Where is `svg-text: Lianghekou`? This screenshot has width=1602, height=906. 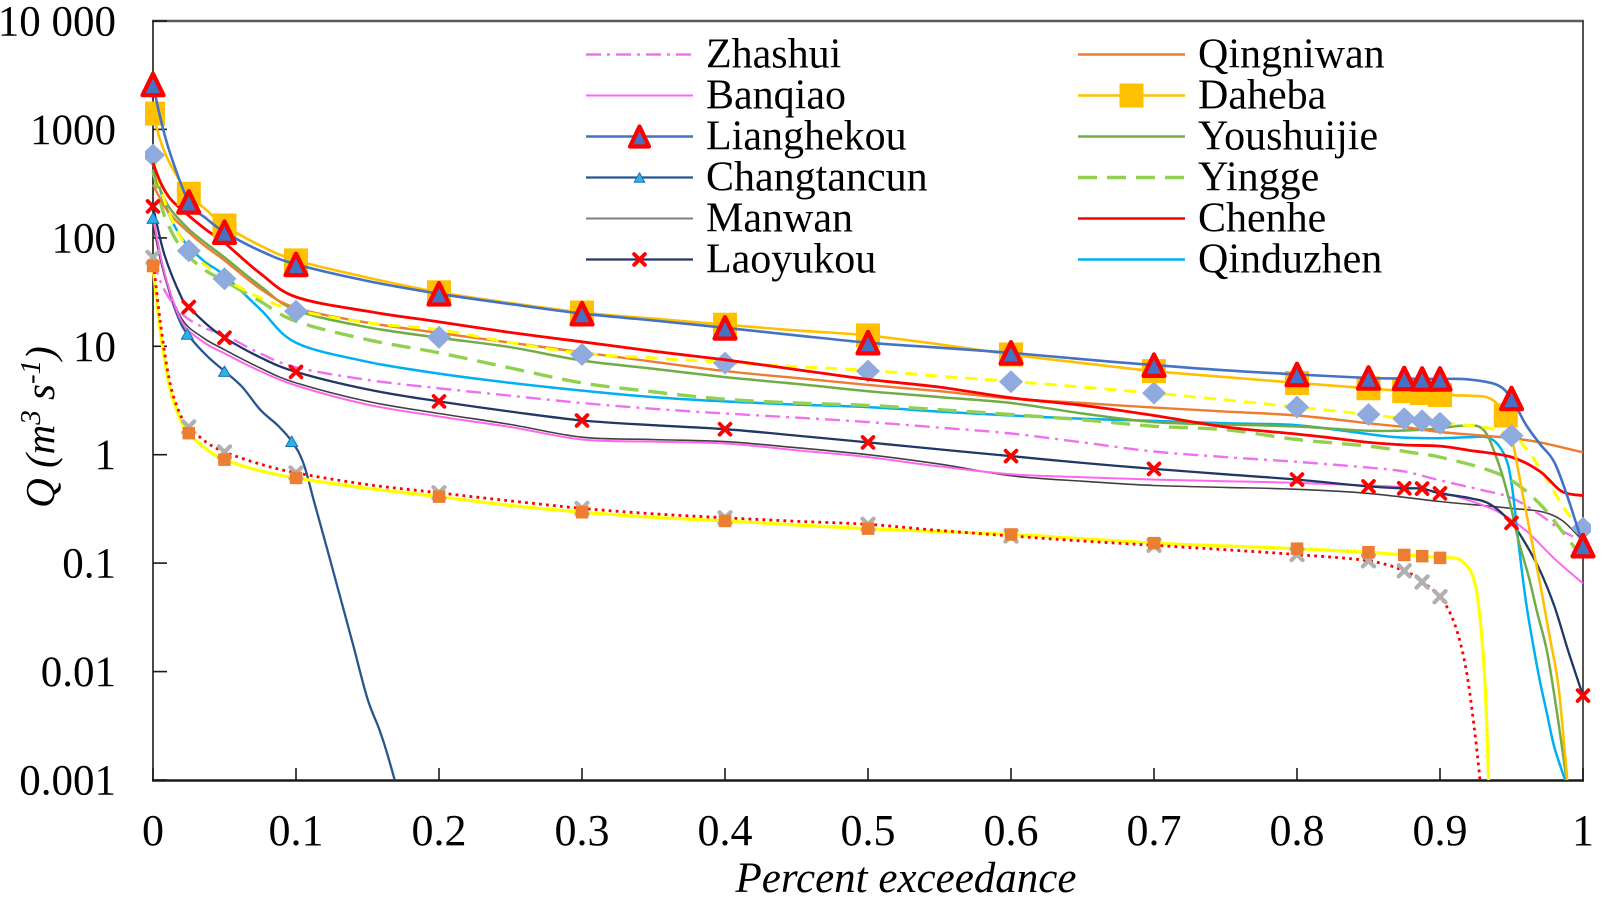
svg-text: Lianghekou is located at coordinates (806, 137).